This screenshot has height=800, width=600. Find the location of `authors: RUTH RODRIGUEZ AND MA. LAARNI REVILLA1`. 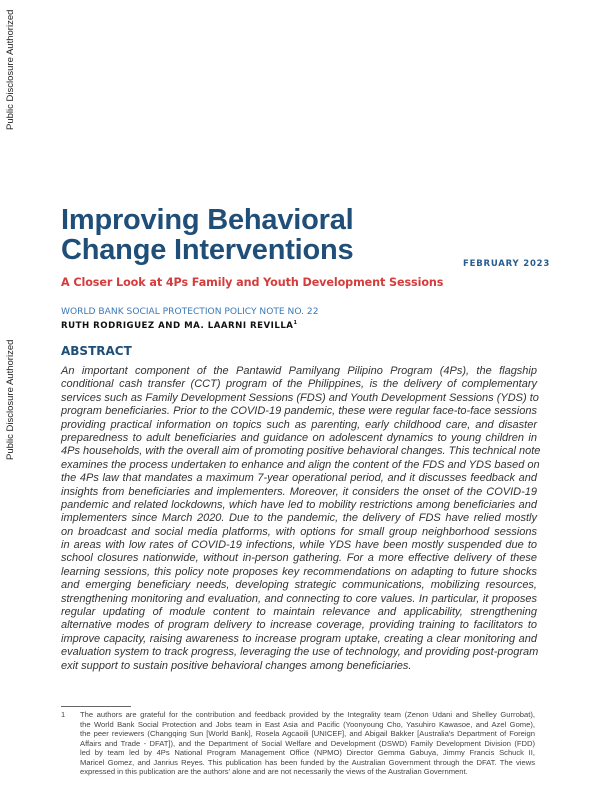

authors: RUTH RODRIGUEZ AND MA. LAARNI REVILLA1 is located at coordinates (179, 325).